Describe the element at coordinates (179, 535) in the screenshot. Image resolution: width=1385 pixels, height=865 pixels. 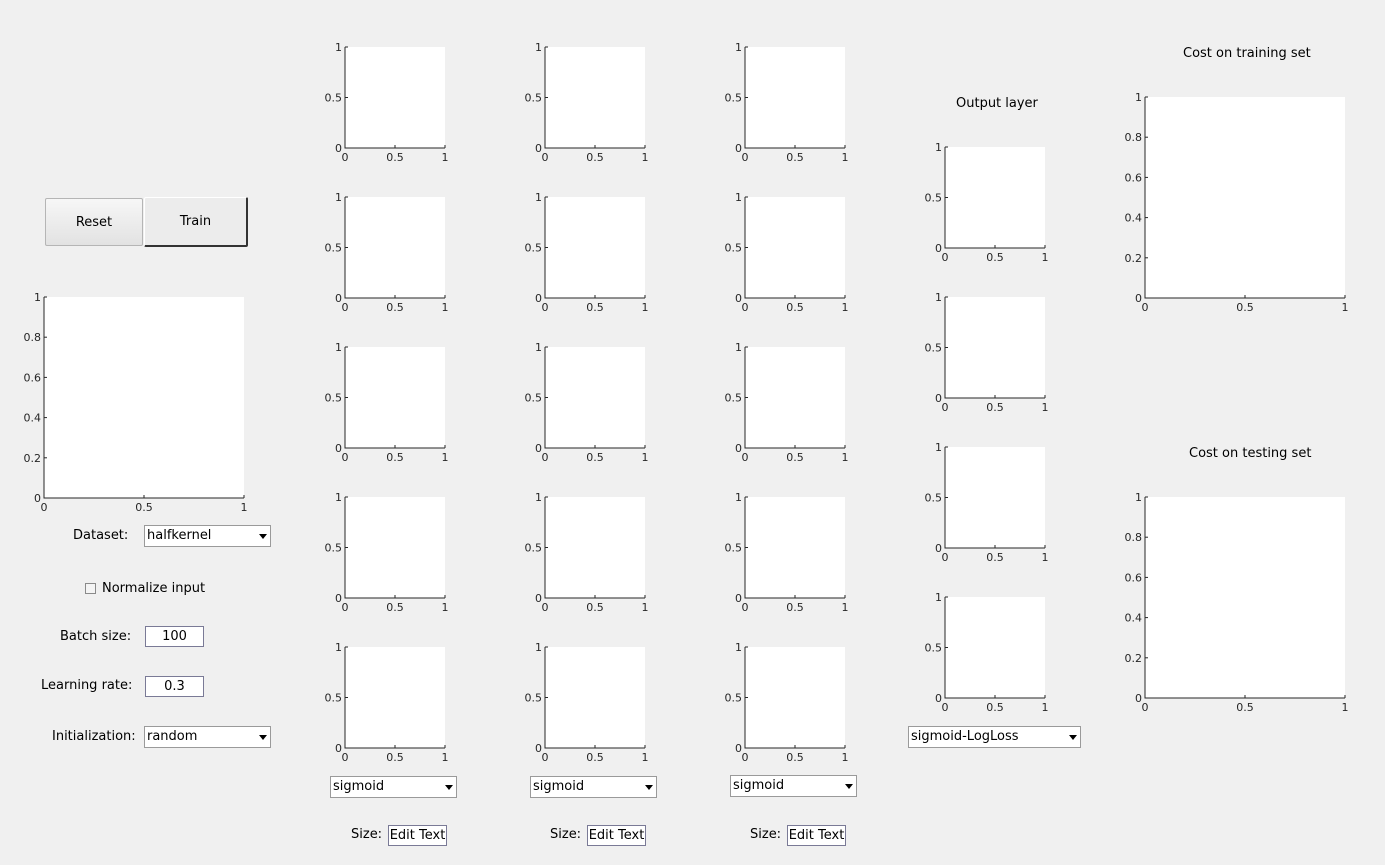
I see `dataset-select-value: halfkernel` at that location.